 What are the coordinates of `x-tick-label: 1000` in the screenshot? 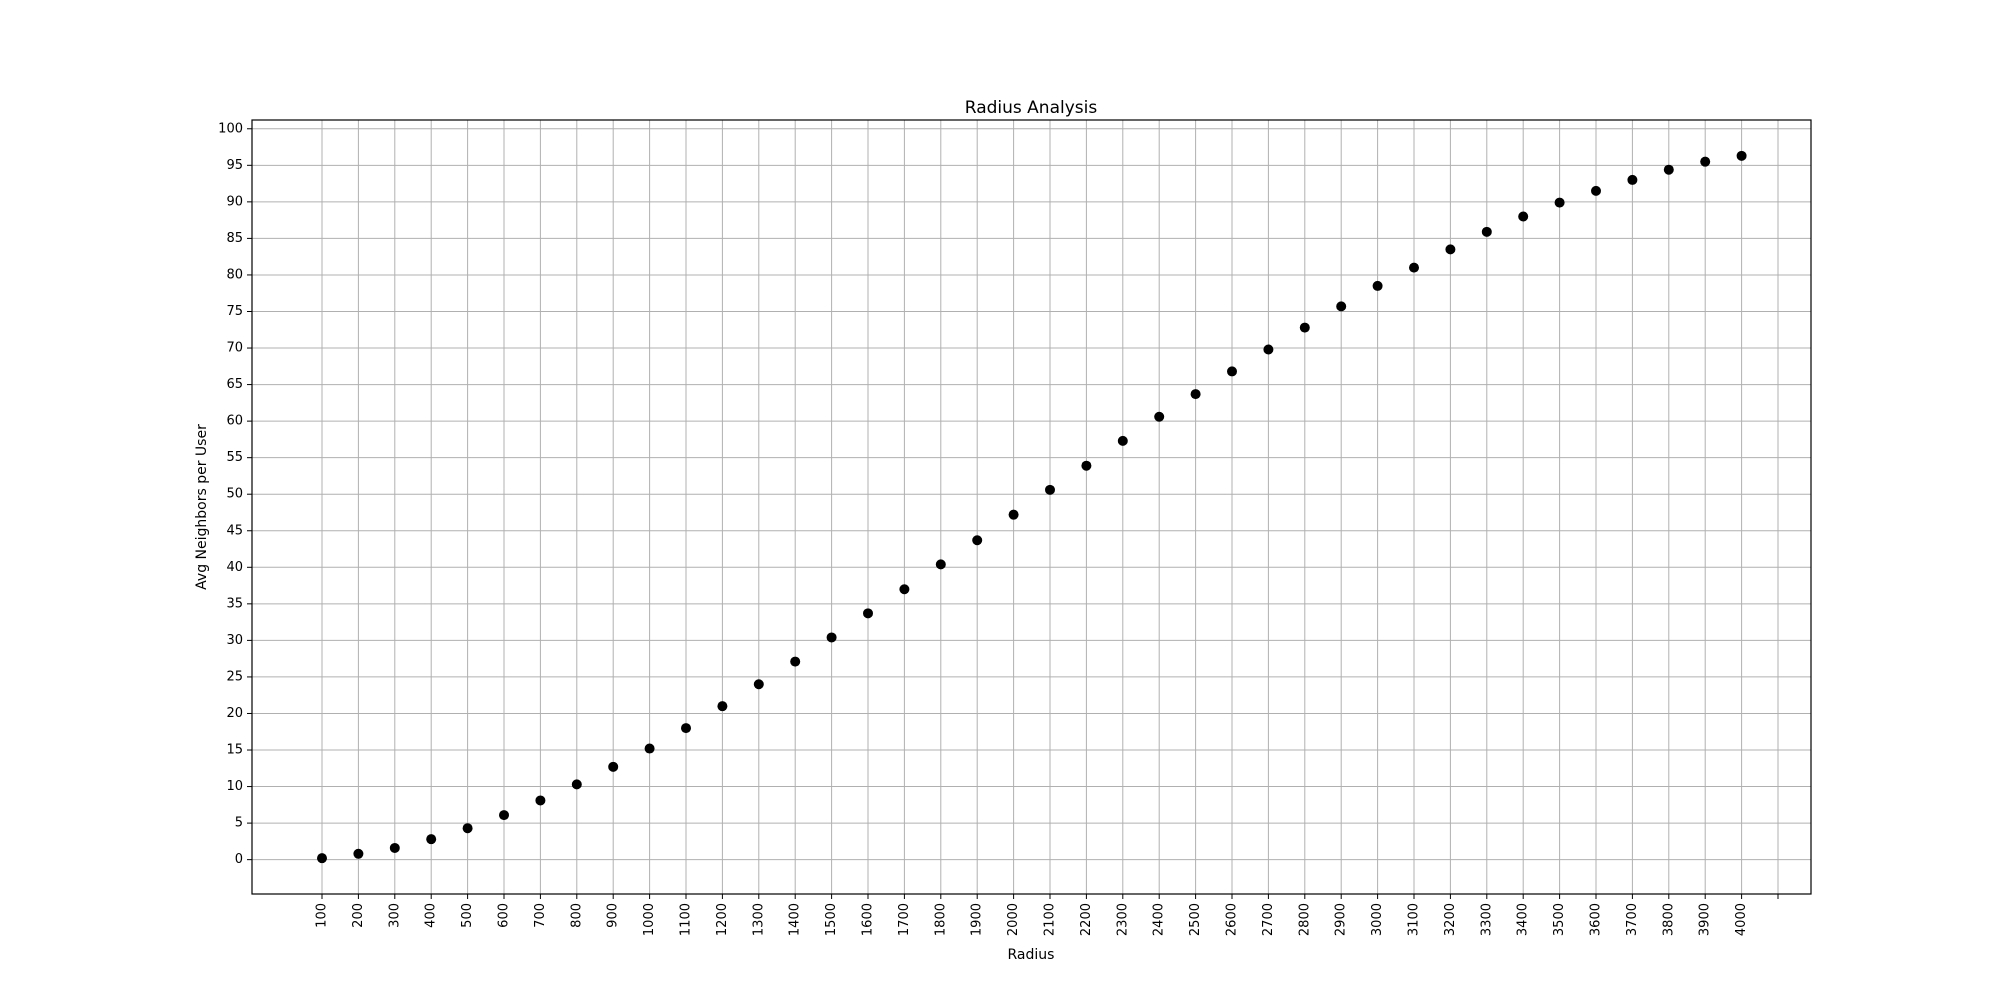 It's located at (649, 919).